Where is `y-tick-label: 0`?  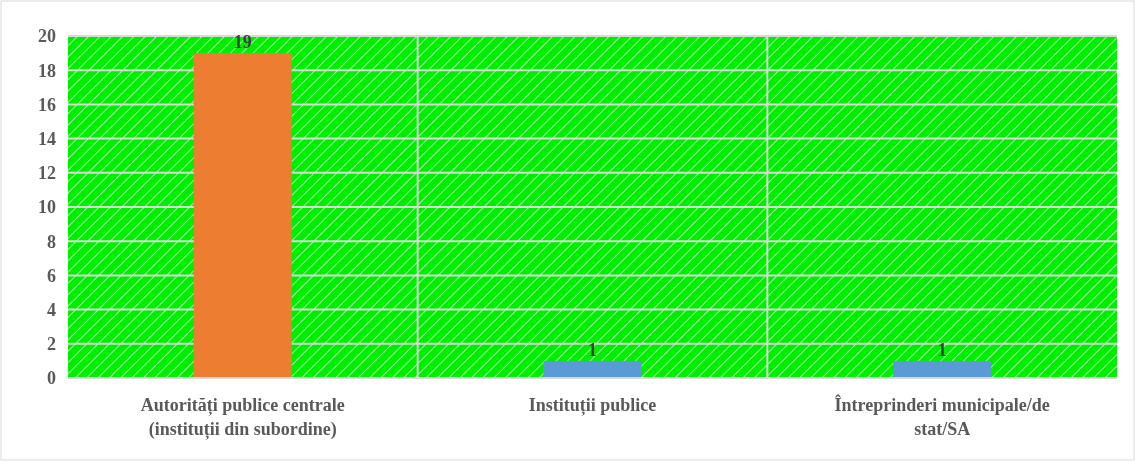 y-tick-label: 0 is located at coordinates (51, 378).